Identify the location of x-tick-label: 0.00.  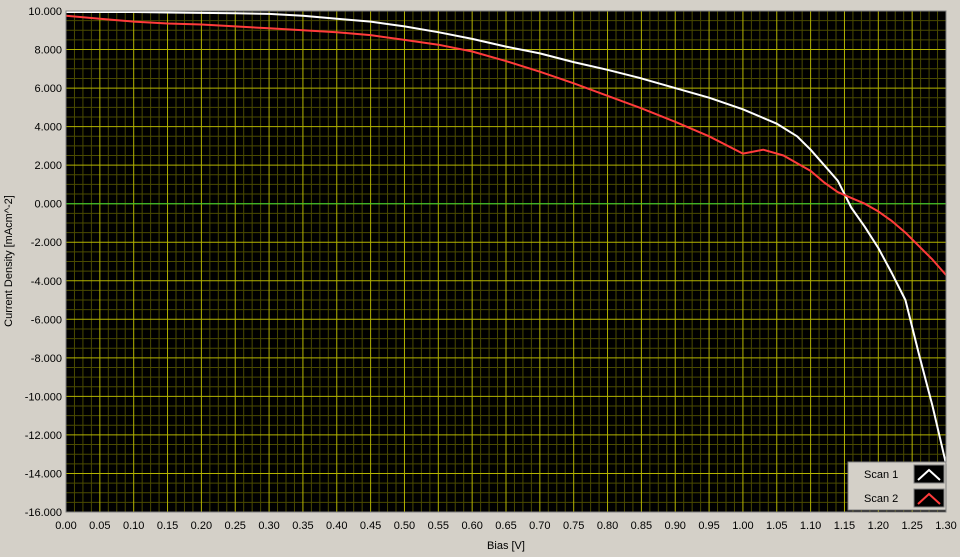
(65, 526).